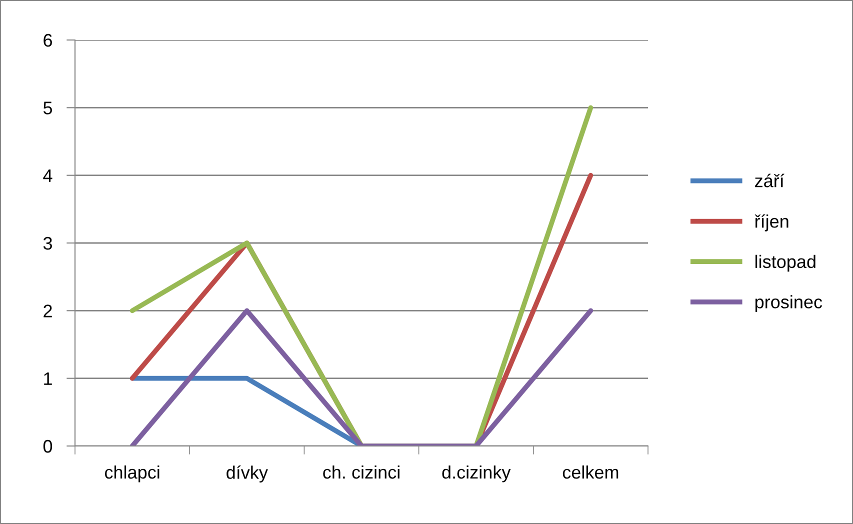 This screenshot has height=524, width=853. What do you see at coordinates (48, 311) in the screenshot?
I see `y-tick-label: 2` at bounding box center [48, 311].